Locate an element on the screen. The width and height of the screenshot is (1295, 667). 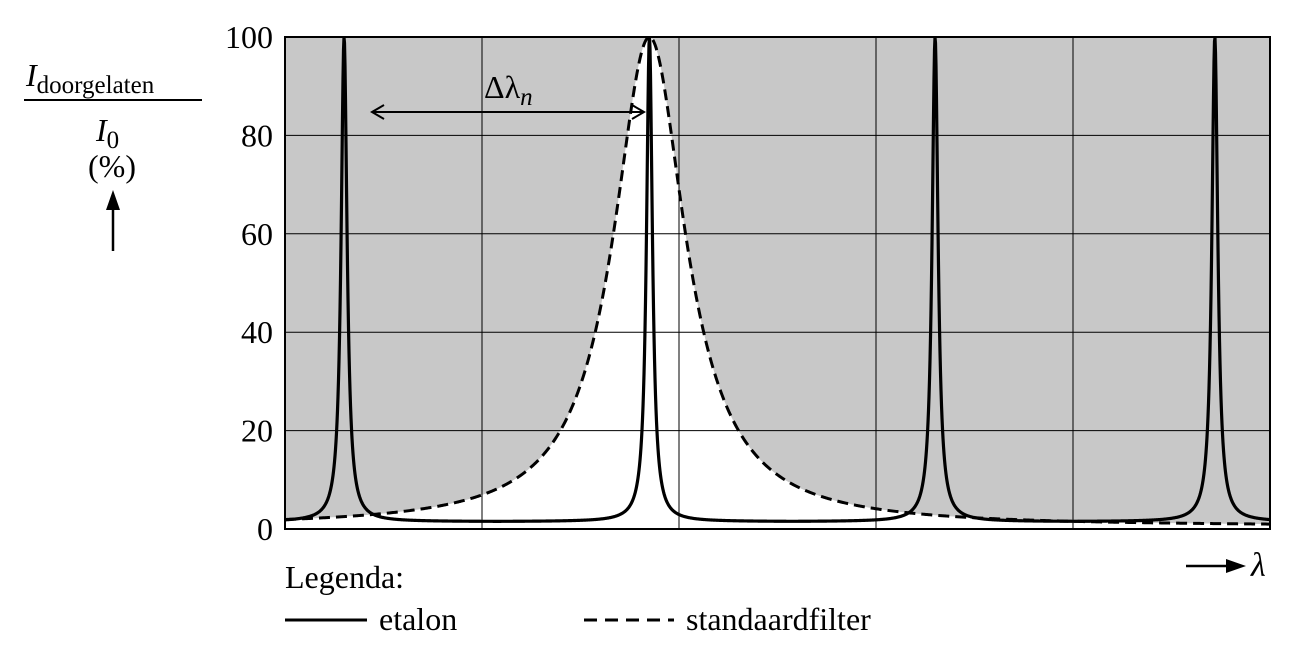
svg-text: Idoorgelaten is located at coordinates (90, 78).